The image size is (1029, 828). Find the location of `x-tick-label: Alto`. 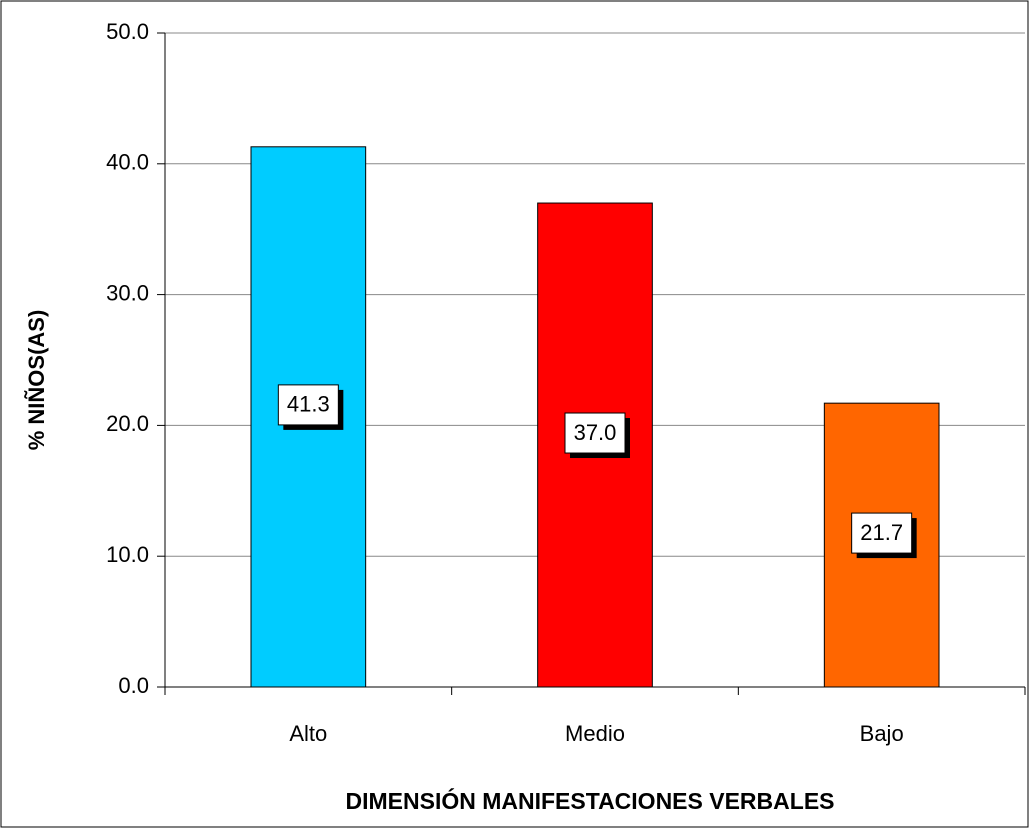

x-tick-label: Alto is located at coordinates (308, 733).